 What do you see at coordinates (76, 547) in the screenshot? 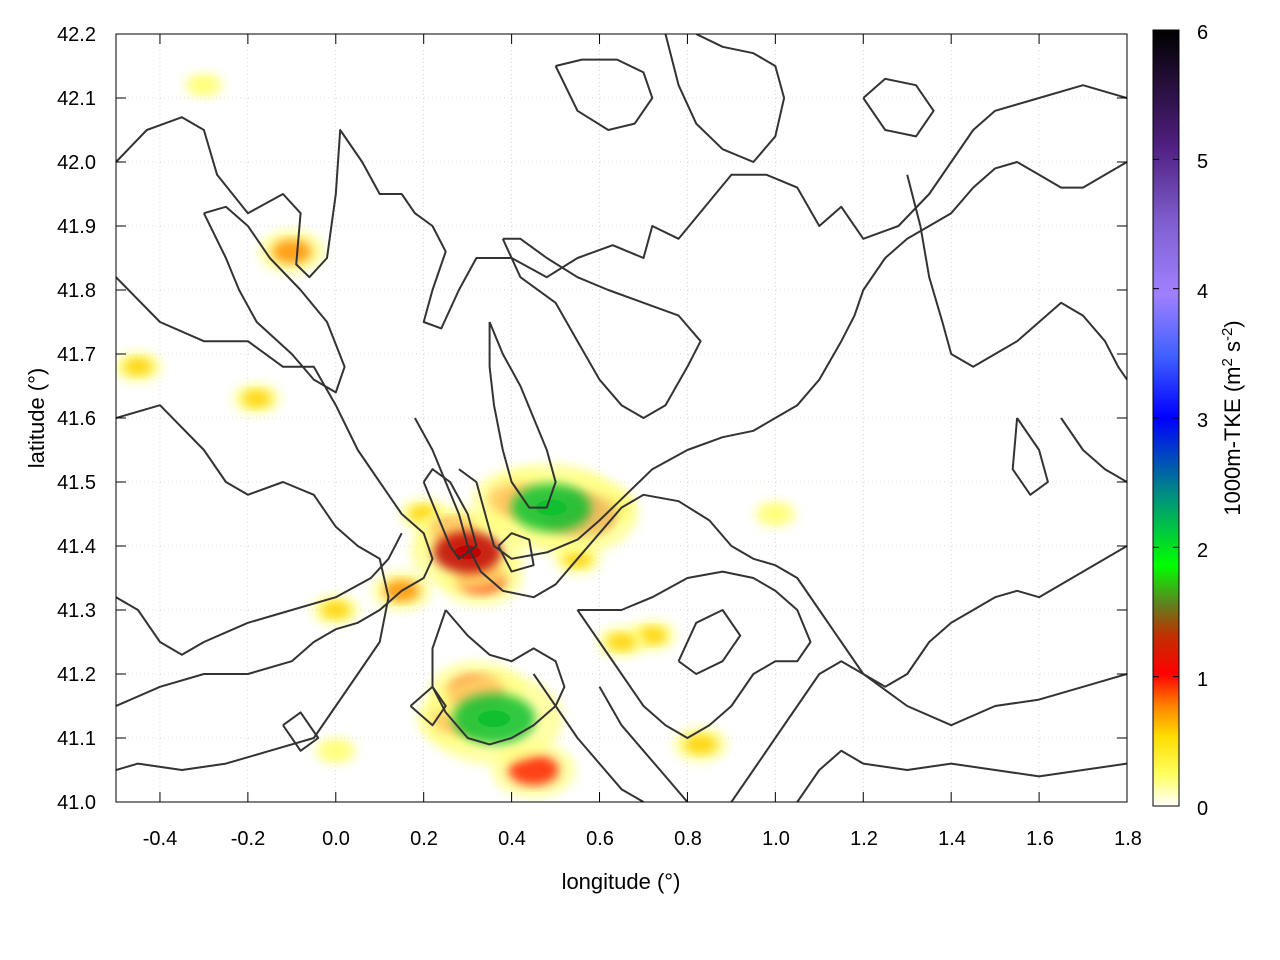
I see `y-tick-label: 41.4` at bounding box center [76, 547].